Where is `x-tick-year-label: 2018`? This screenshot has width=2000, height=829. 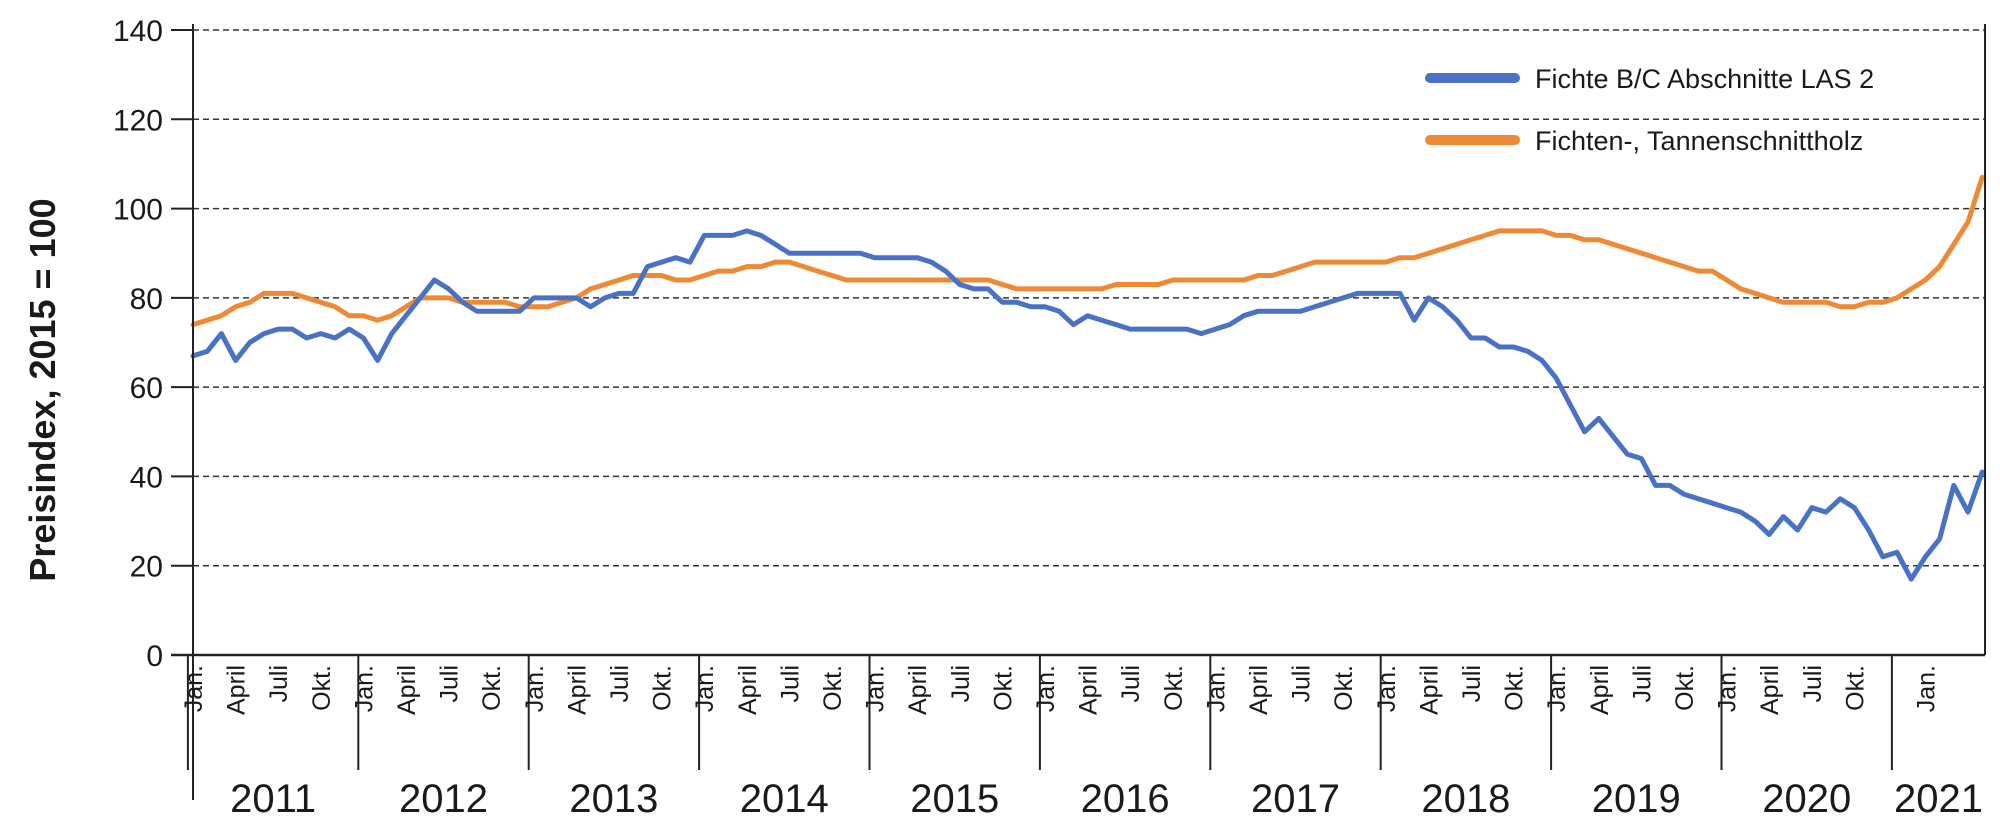
x-tick-year-label: 2018 is located at coordinates (1465, 799).